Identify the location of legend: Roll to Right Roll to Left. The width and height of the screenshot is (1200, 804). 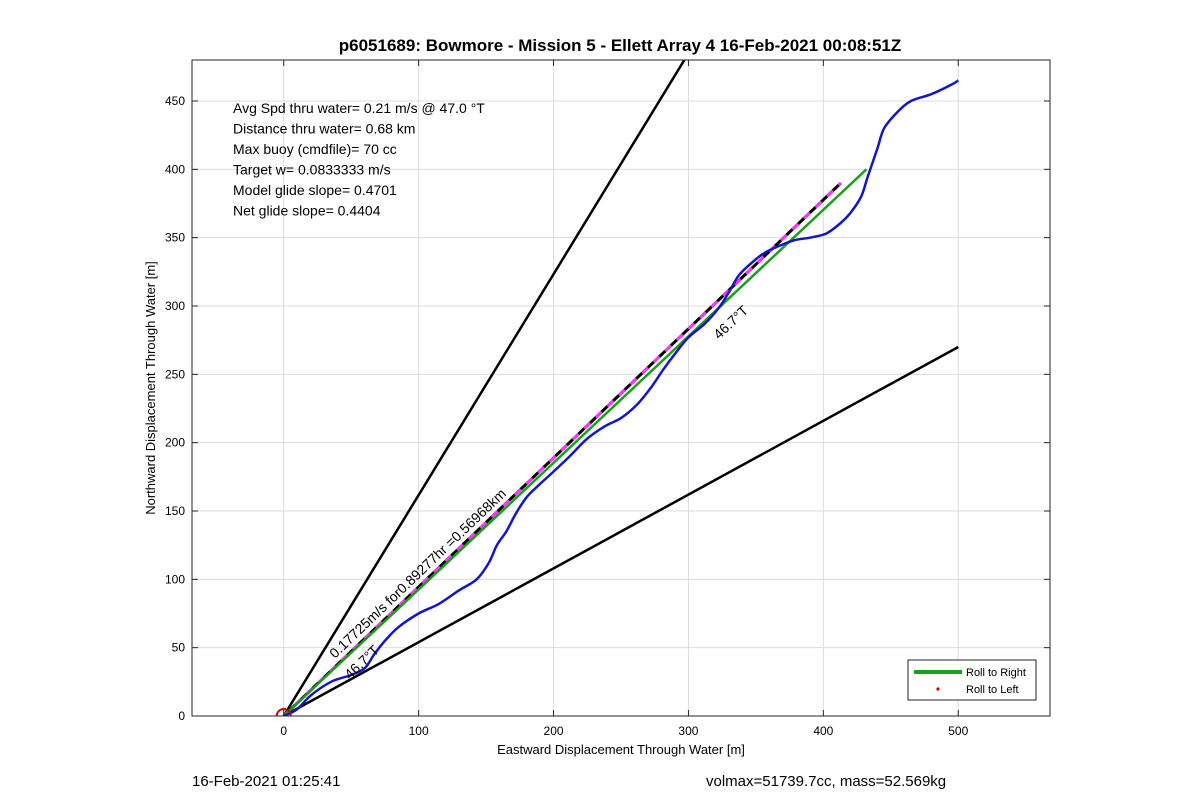
(972, 680).